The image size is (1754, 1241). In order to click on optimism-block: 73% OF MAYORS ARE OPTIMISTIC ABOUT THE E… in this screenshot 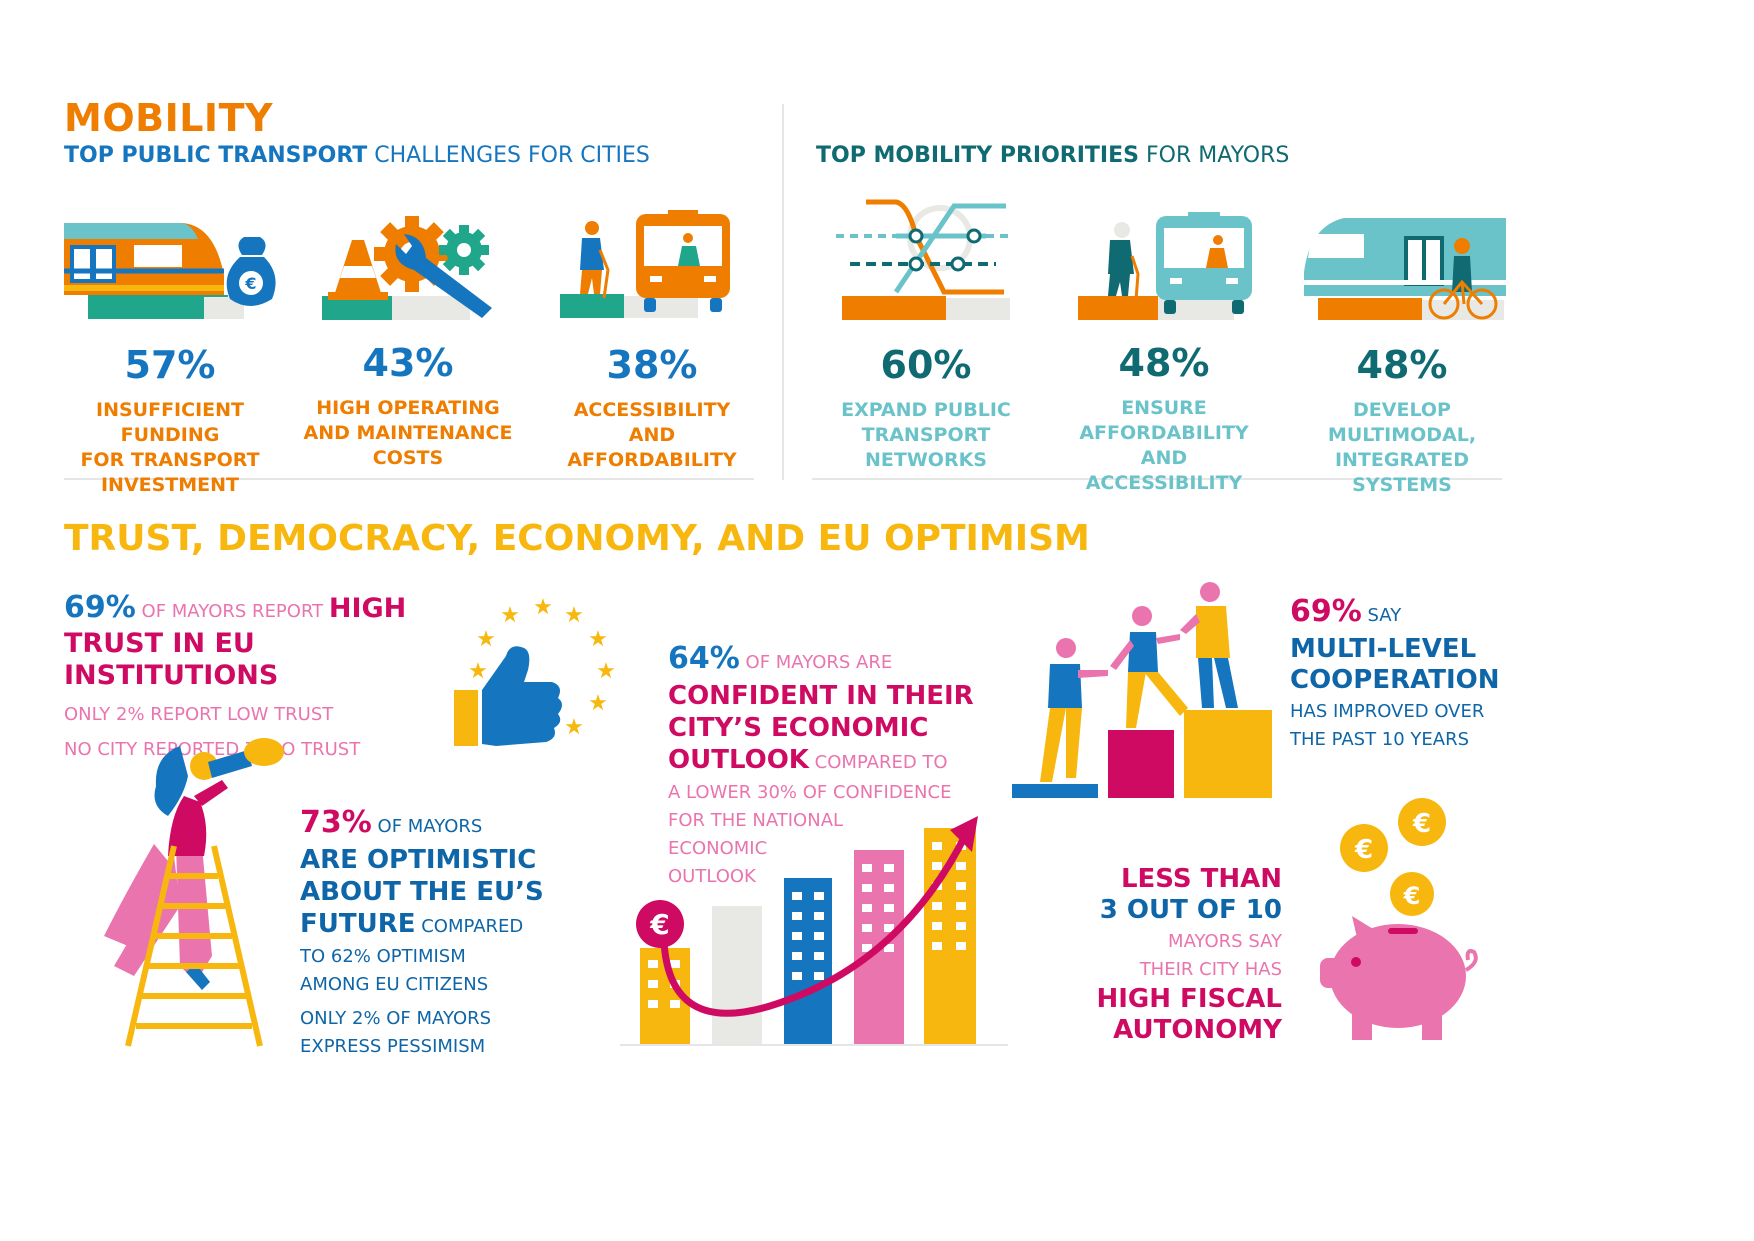, I will do `click(450, 933)`.